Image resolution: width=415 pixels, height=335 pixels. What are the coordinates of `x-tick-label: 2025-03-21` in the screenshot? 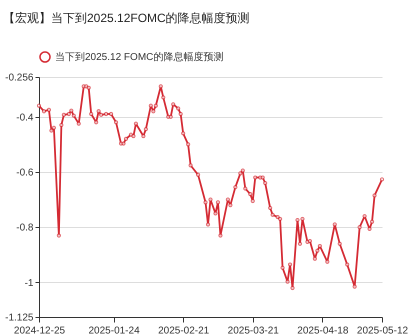 It's located at (254, 330).